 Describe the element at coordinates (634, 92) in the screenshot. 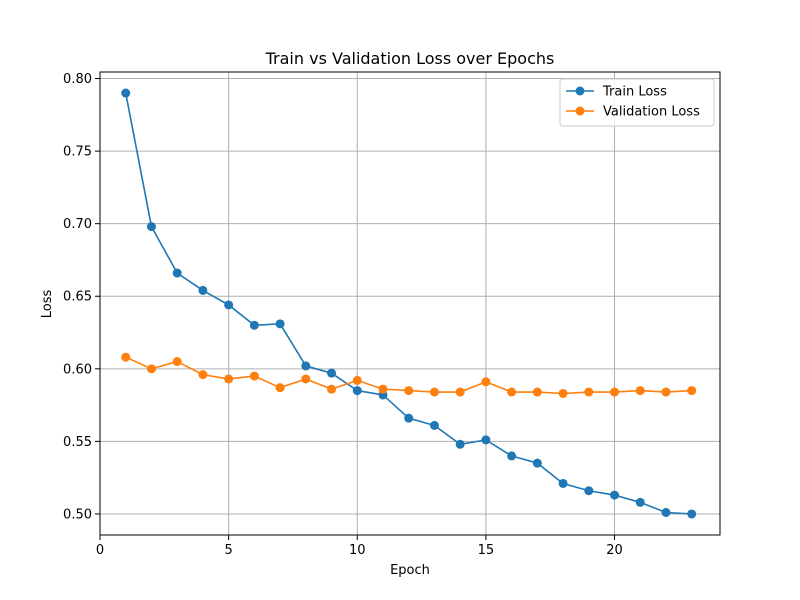

I see `legend-label: Train Loss` at that location.